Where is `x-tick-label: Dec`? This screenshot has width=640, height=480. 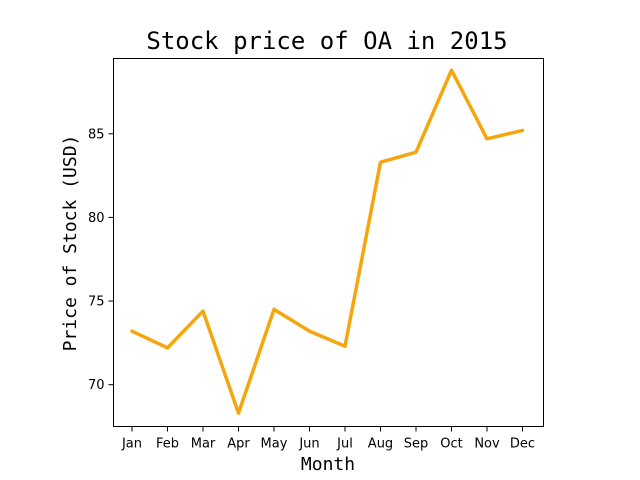
x-tick-label: Dec is located at coordinates (522, 444).